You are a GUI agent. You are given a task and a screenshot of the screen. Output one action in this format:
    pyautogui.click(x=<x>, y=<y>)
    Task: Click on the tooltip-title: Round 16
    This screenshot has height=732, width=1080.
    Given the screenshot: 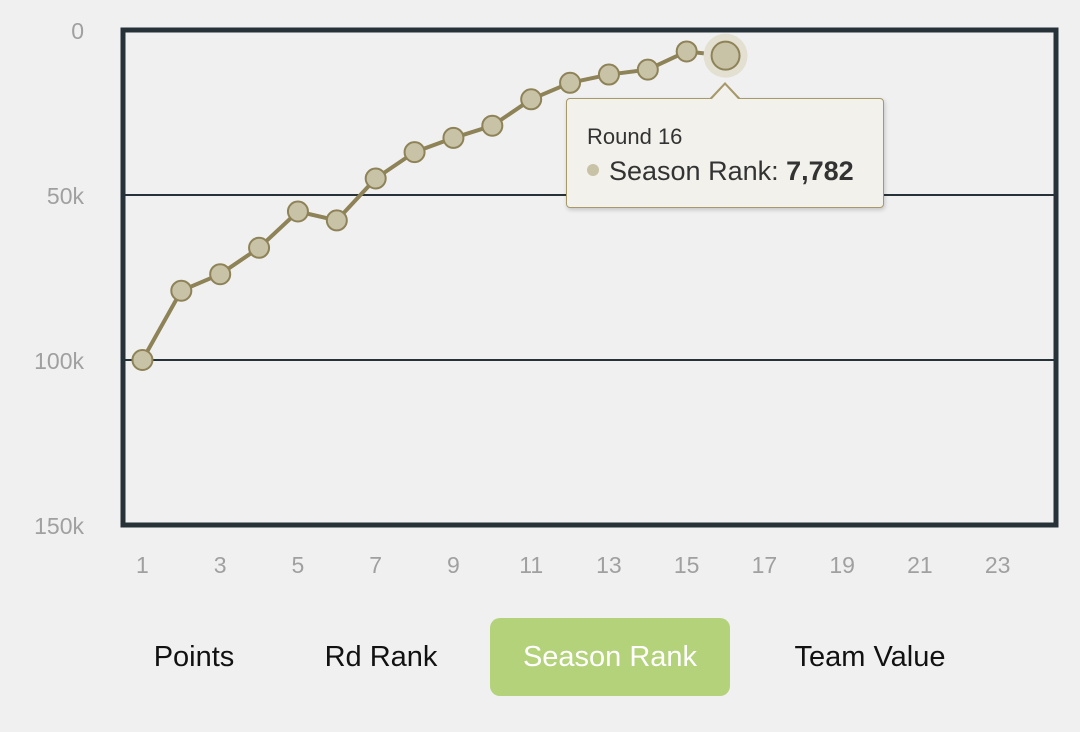 What is the action you would take?
    pyautogui.click(x=635, y=136)
    